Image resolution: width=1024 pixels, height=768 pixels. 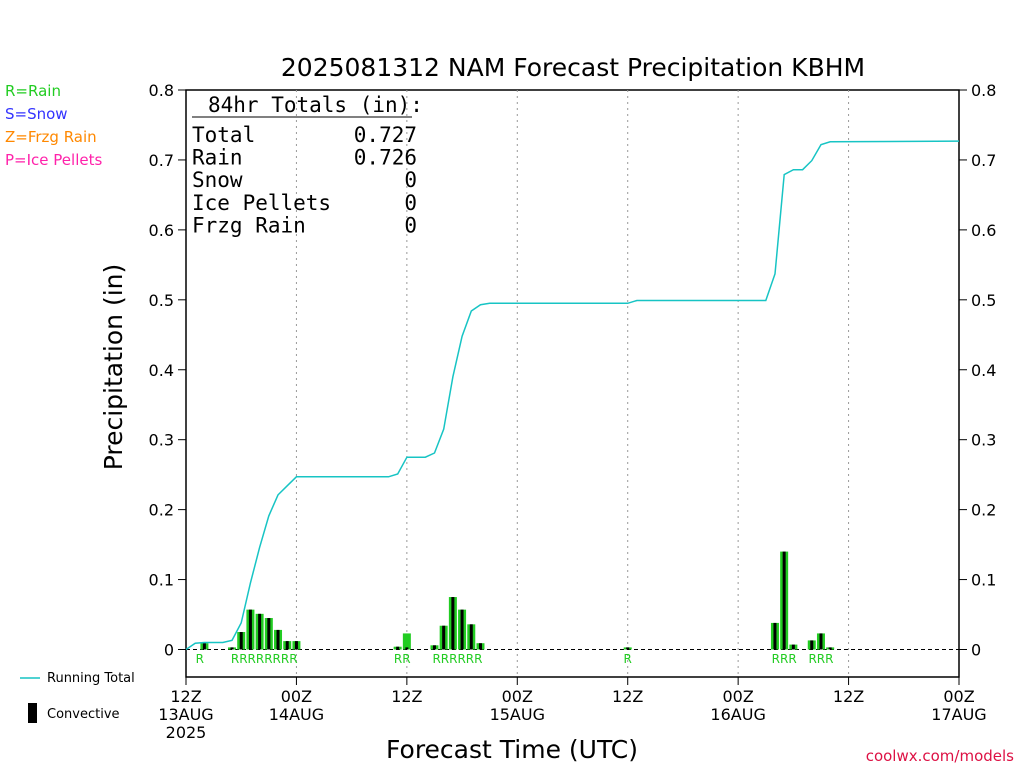 What do you see at coordinates (161, 370) in the screenshot?
I see `y-tick-label: 0.4` at bounding box center [161, 370].